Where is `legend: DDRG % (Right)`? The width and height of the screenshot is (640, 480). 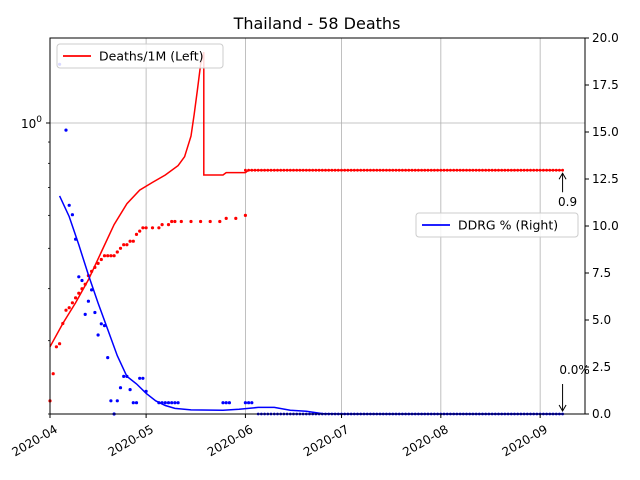
legend: DDRG % (Right) is located at coordinates (497, 225).